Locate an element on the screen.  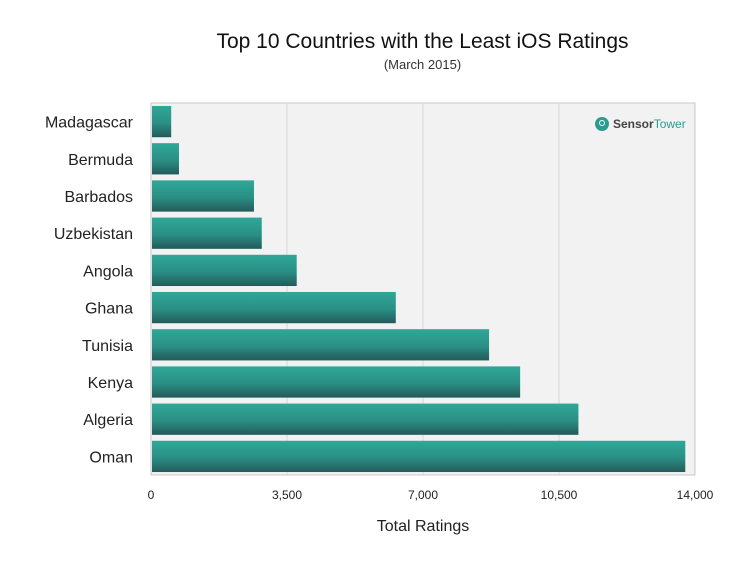
x-tick-label: 0 is located at coordinates (151, 495).